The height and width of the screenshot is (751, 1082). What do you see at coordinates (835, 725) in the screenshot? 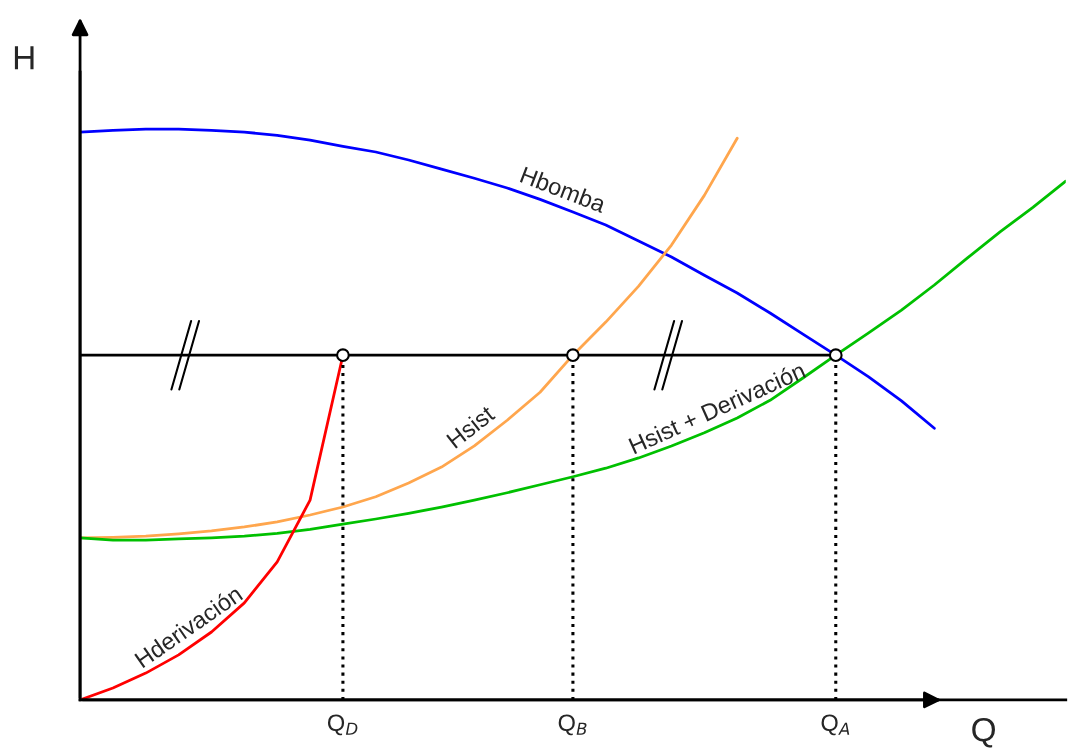
I see `x-tick-label: Q$_{A}$` at bounding box center [835, 725].